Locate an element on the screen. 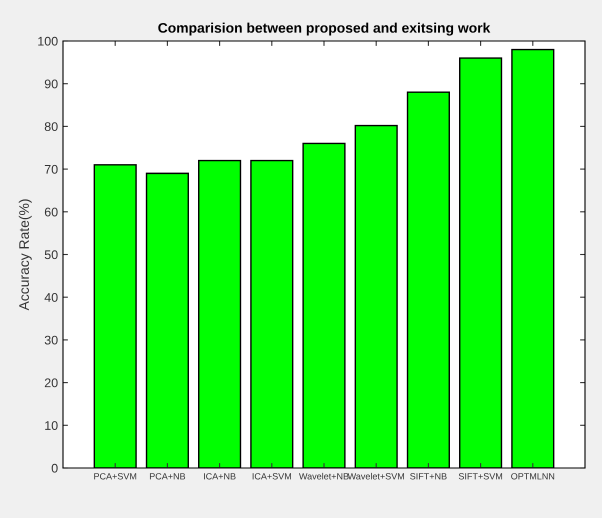 This screenshot has width=602, height=518. y-tick-label: 90 is located at coordinates (51, 84).